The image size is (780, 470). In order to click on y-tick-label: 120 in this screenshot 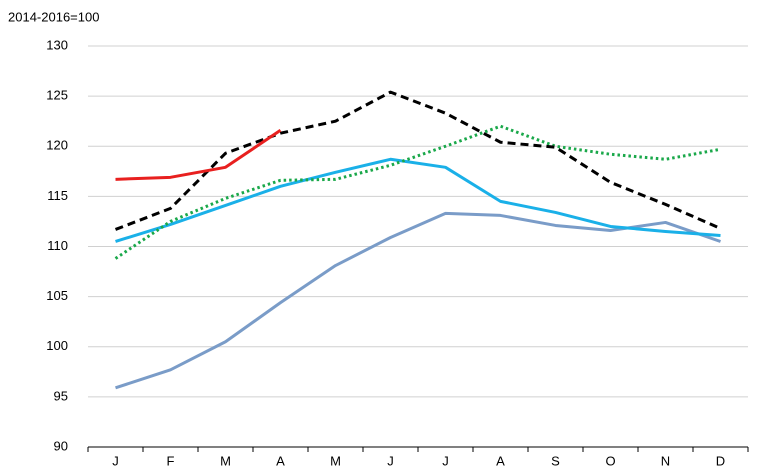, I will do `click(57, 145)`.